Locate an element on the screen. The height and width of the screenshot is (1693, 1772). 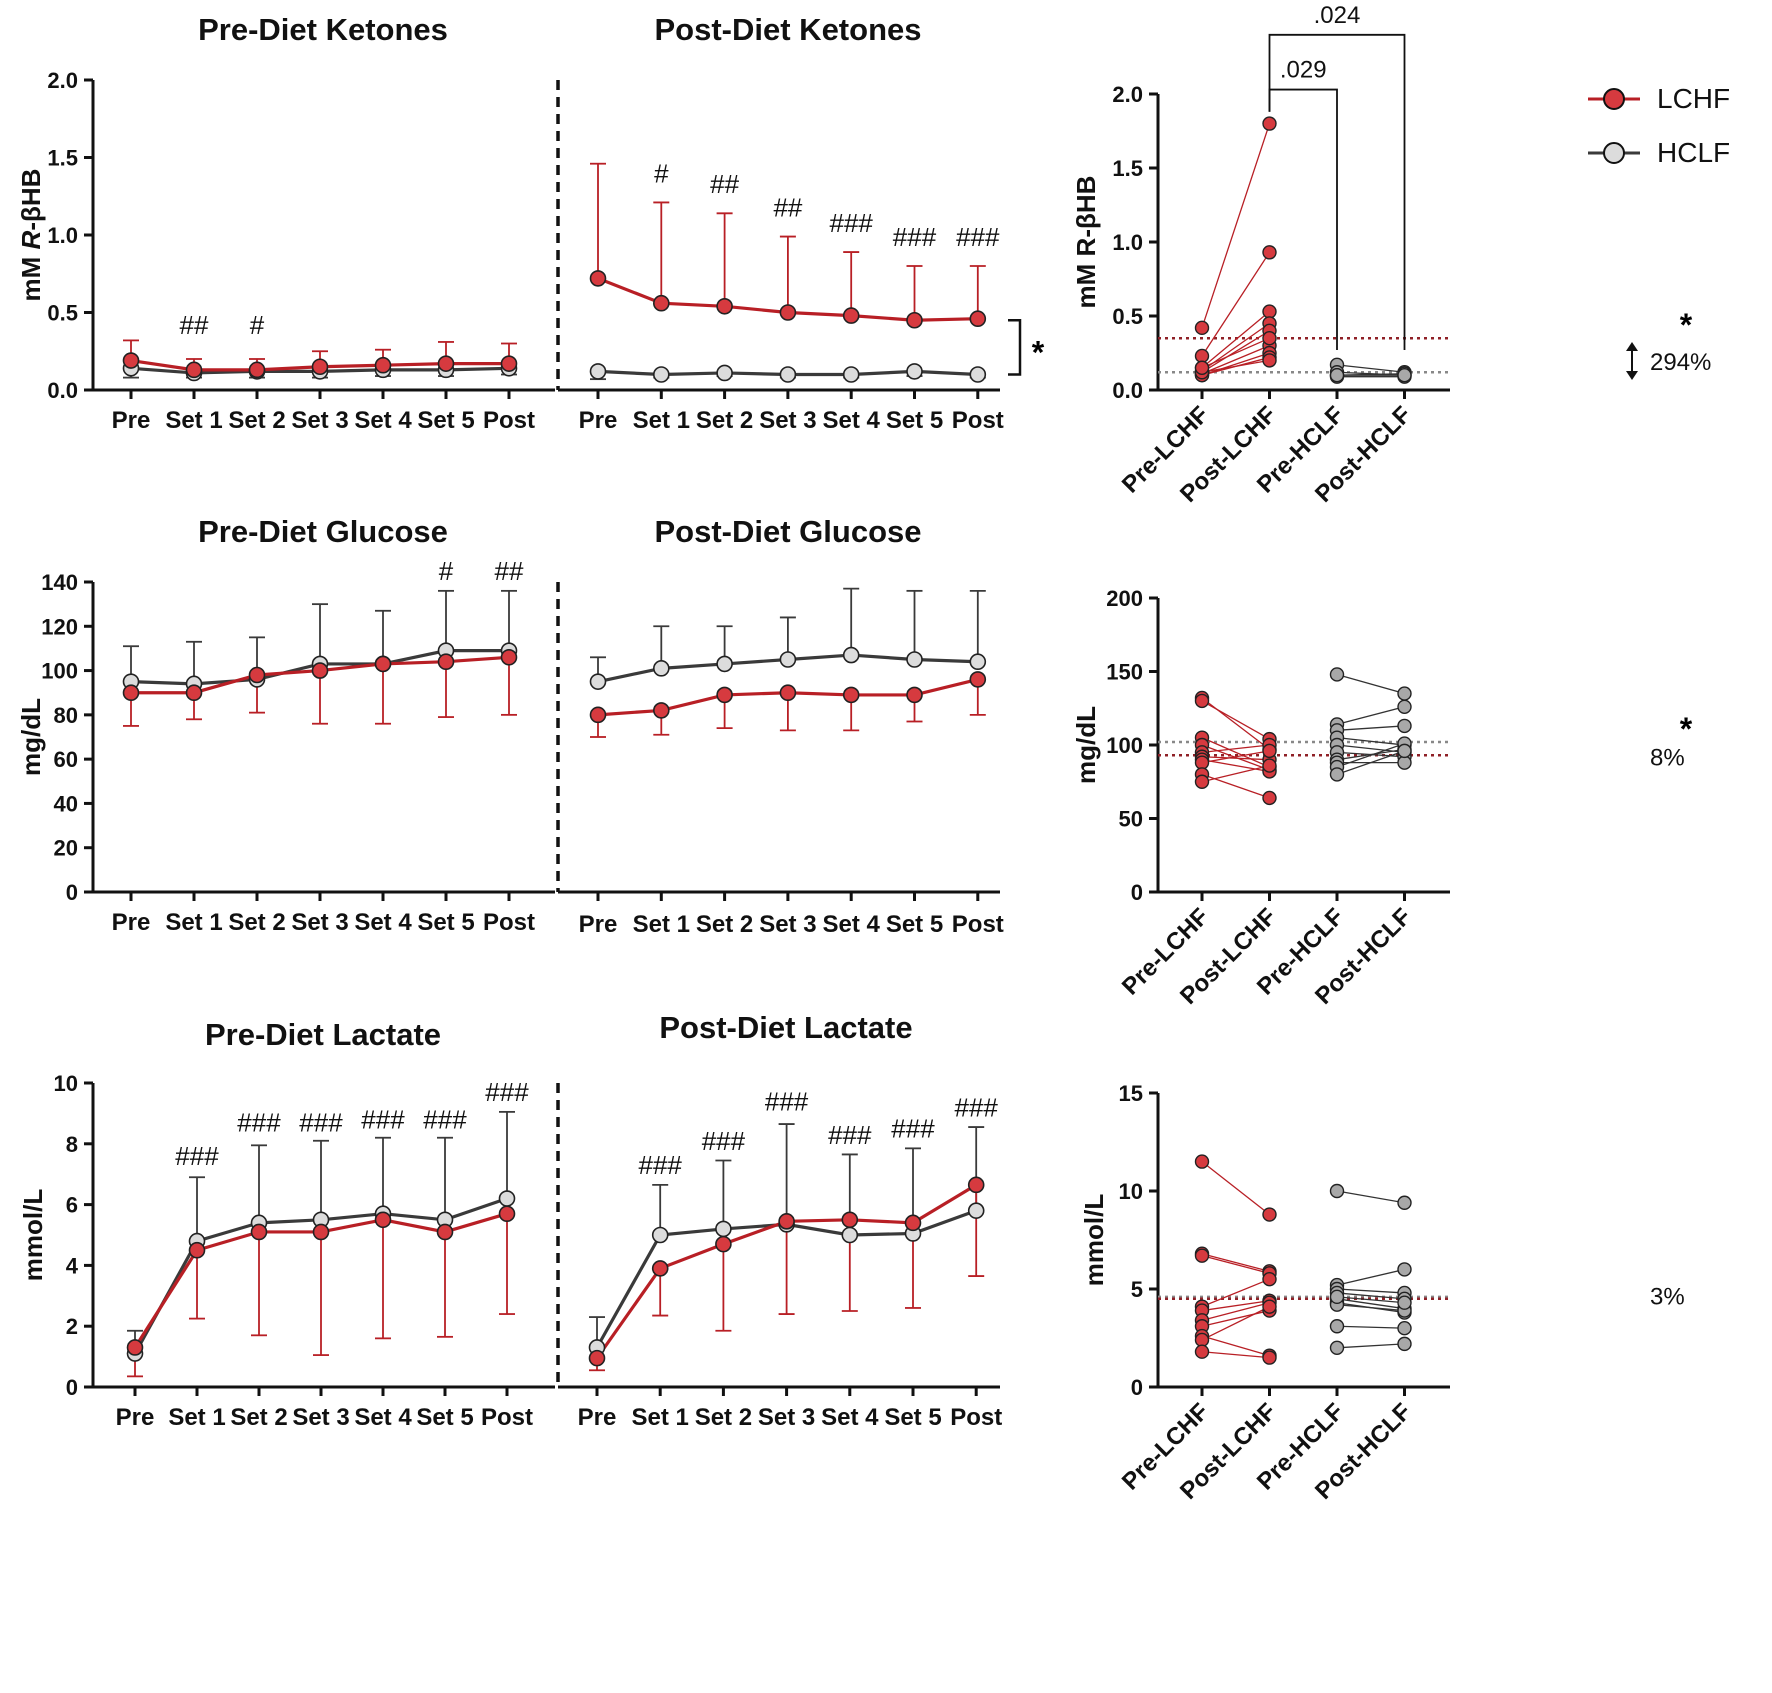
y-tick-label: 60 is located at coordinates (66, 759).